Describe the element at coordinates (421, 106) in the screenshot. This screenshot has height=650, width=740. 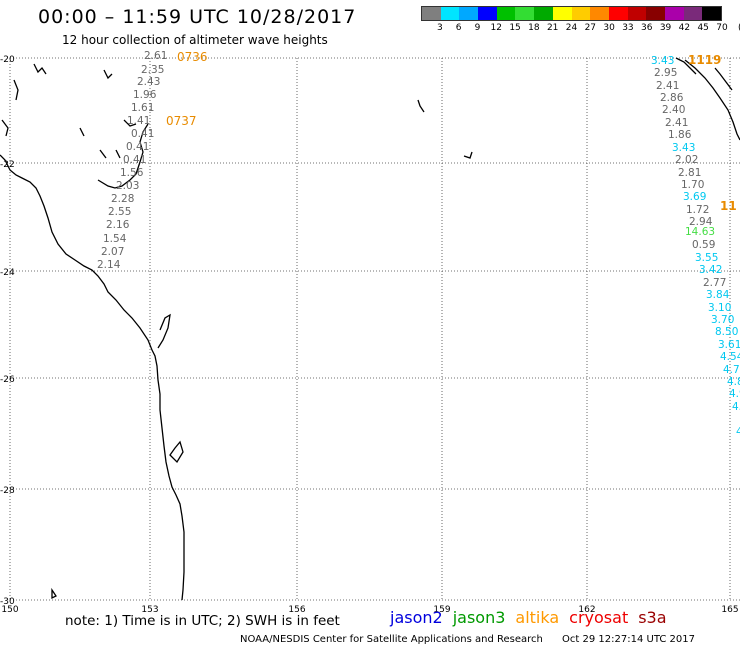
I see `islet-a` at that location.